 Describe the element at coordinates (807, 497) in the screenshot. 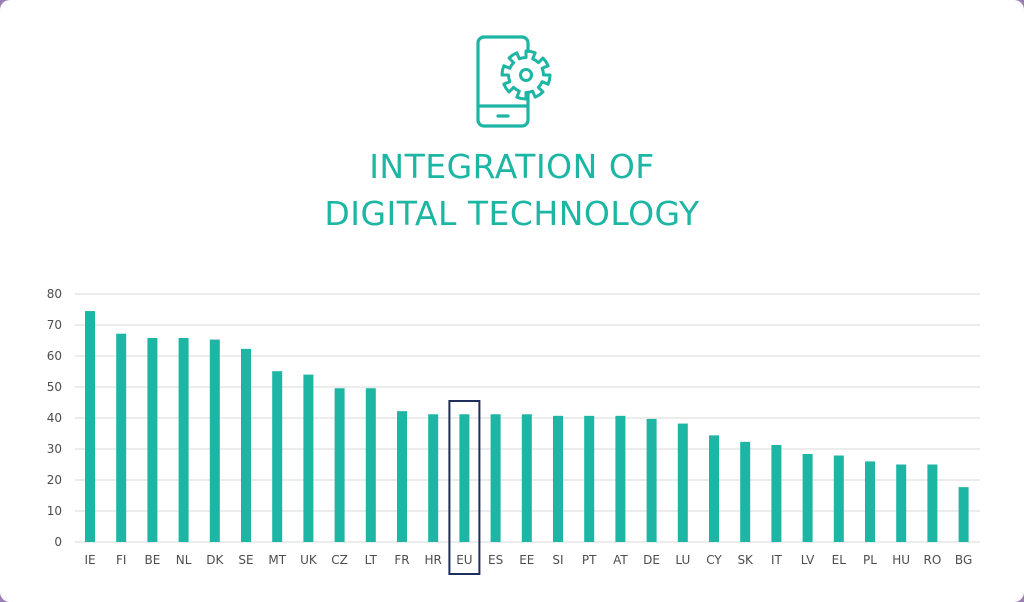

I see `bar-lv` at that location.